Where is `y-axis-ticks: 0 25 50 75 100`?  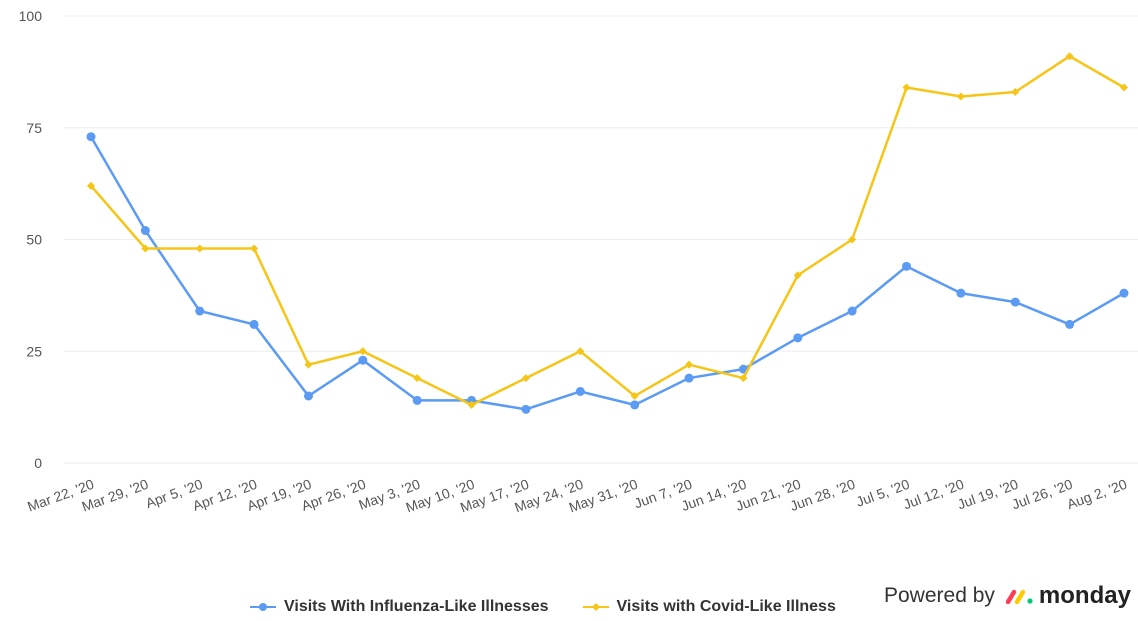
y-axis-ticks: 0 25 50 75 100 is located at coordinates (31, 239).